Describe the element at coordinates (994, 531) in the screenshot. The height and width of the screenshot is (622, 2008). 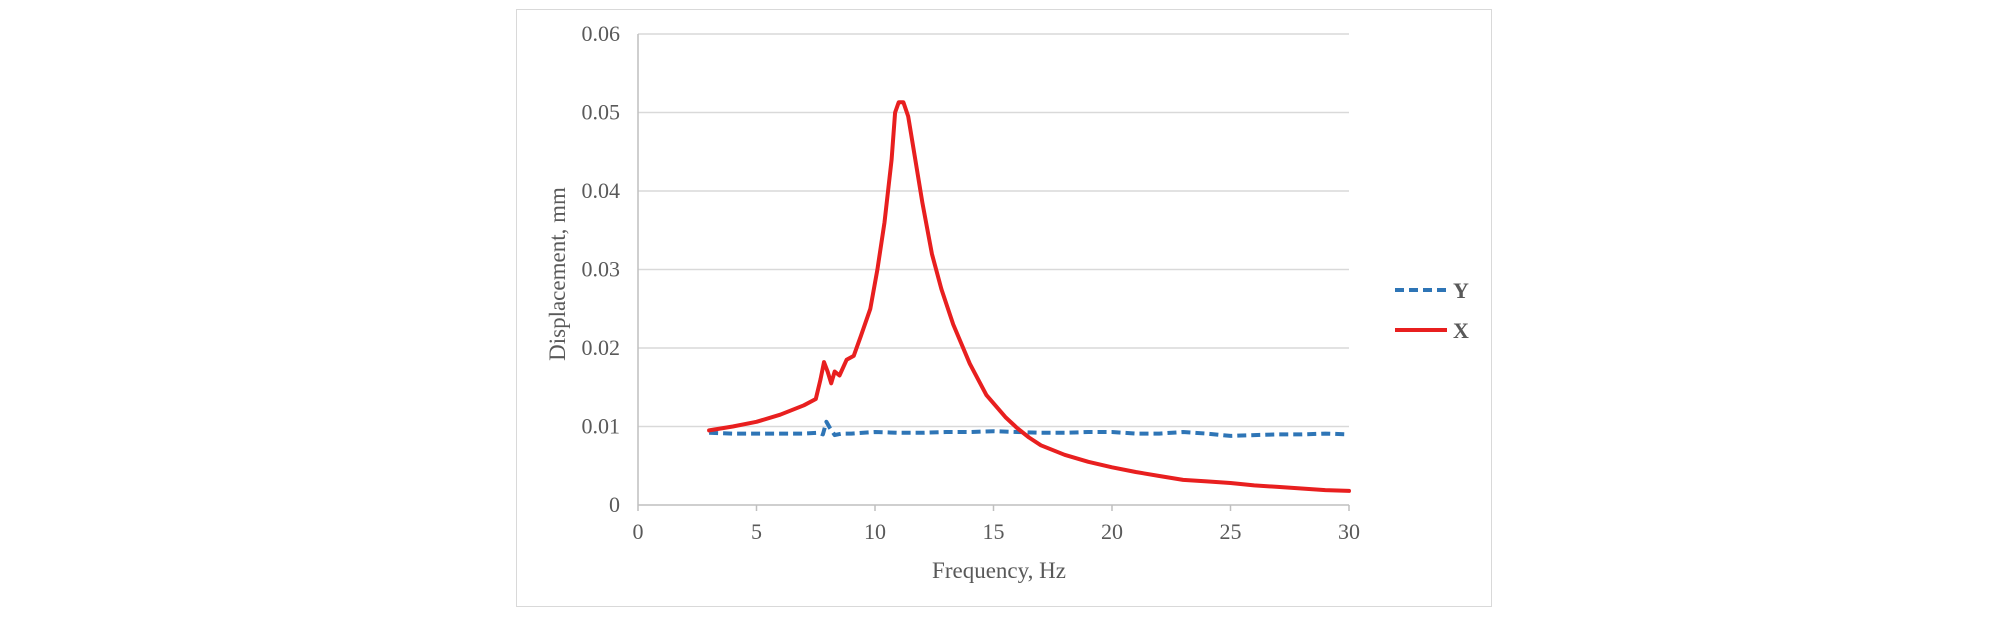
I see `x-tick-label: 15` at that location.